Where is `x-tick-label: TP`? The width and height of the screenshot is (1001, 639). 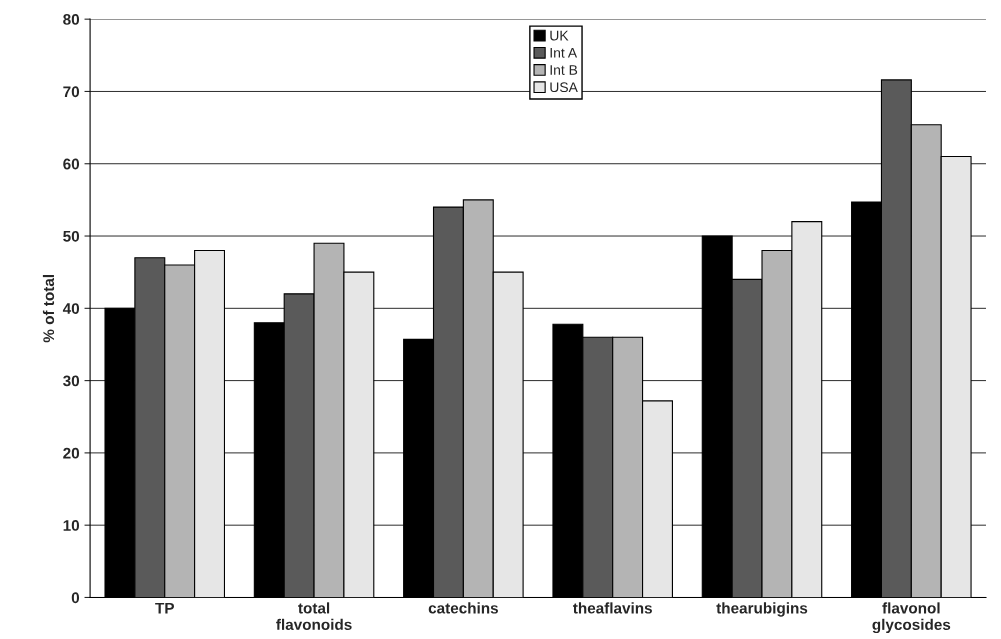
x-tick-label: TP is located at coordinates (164, 608).